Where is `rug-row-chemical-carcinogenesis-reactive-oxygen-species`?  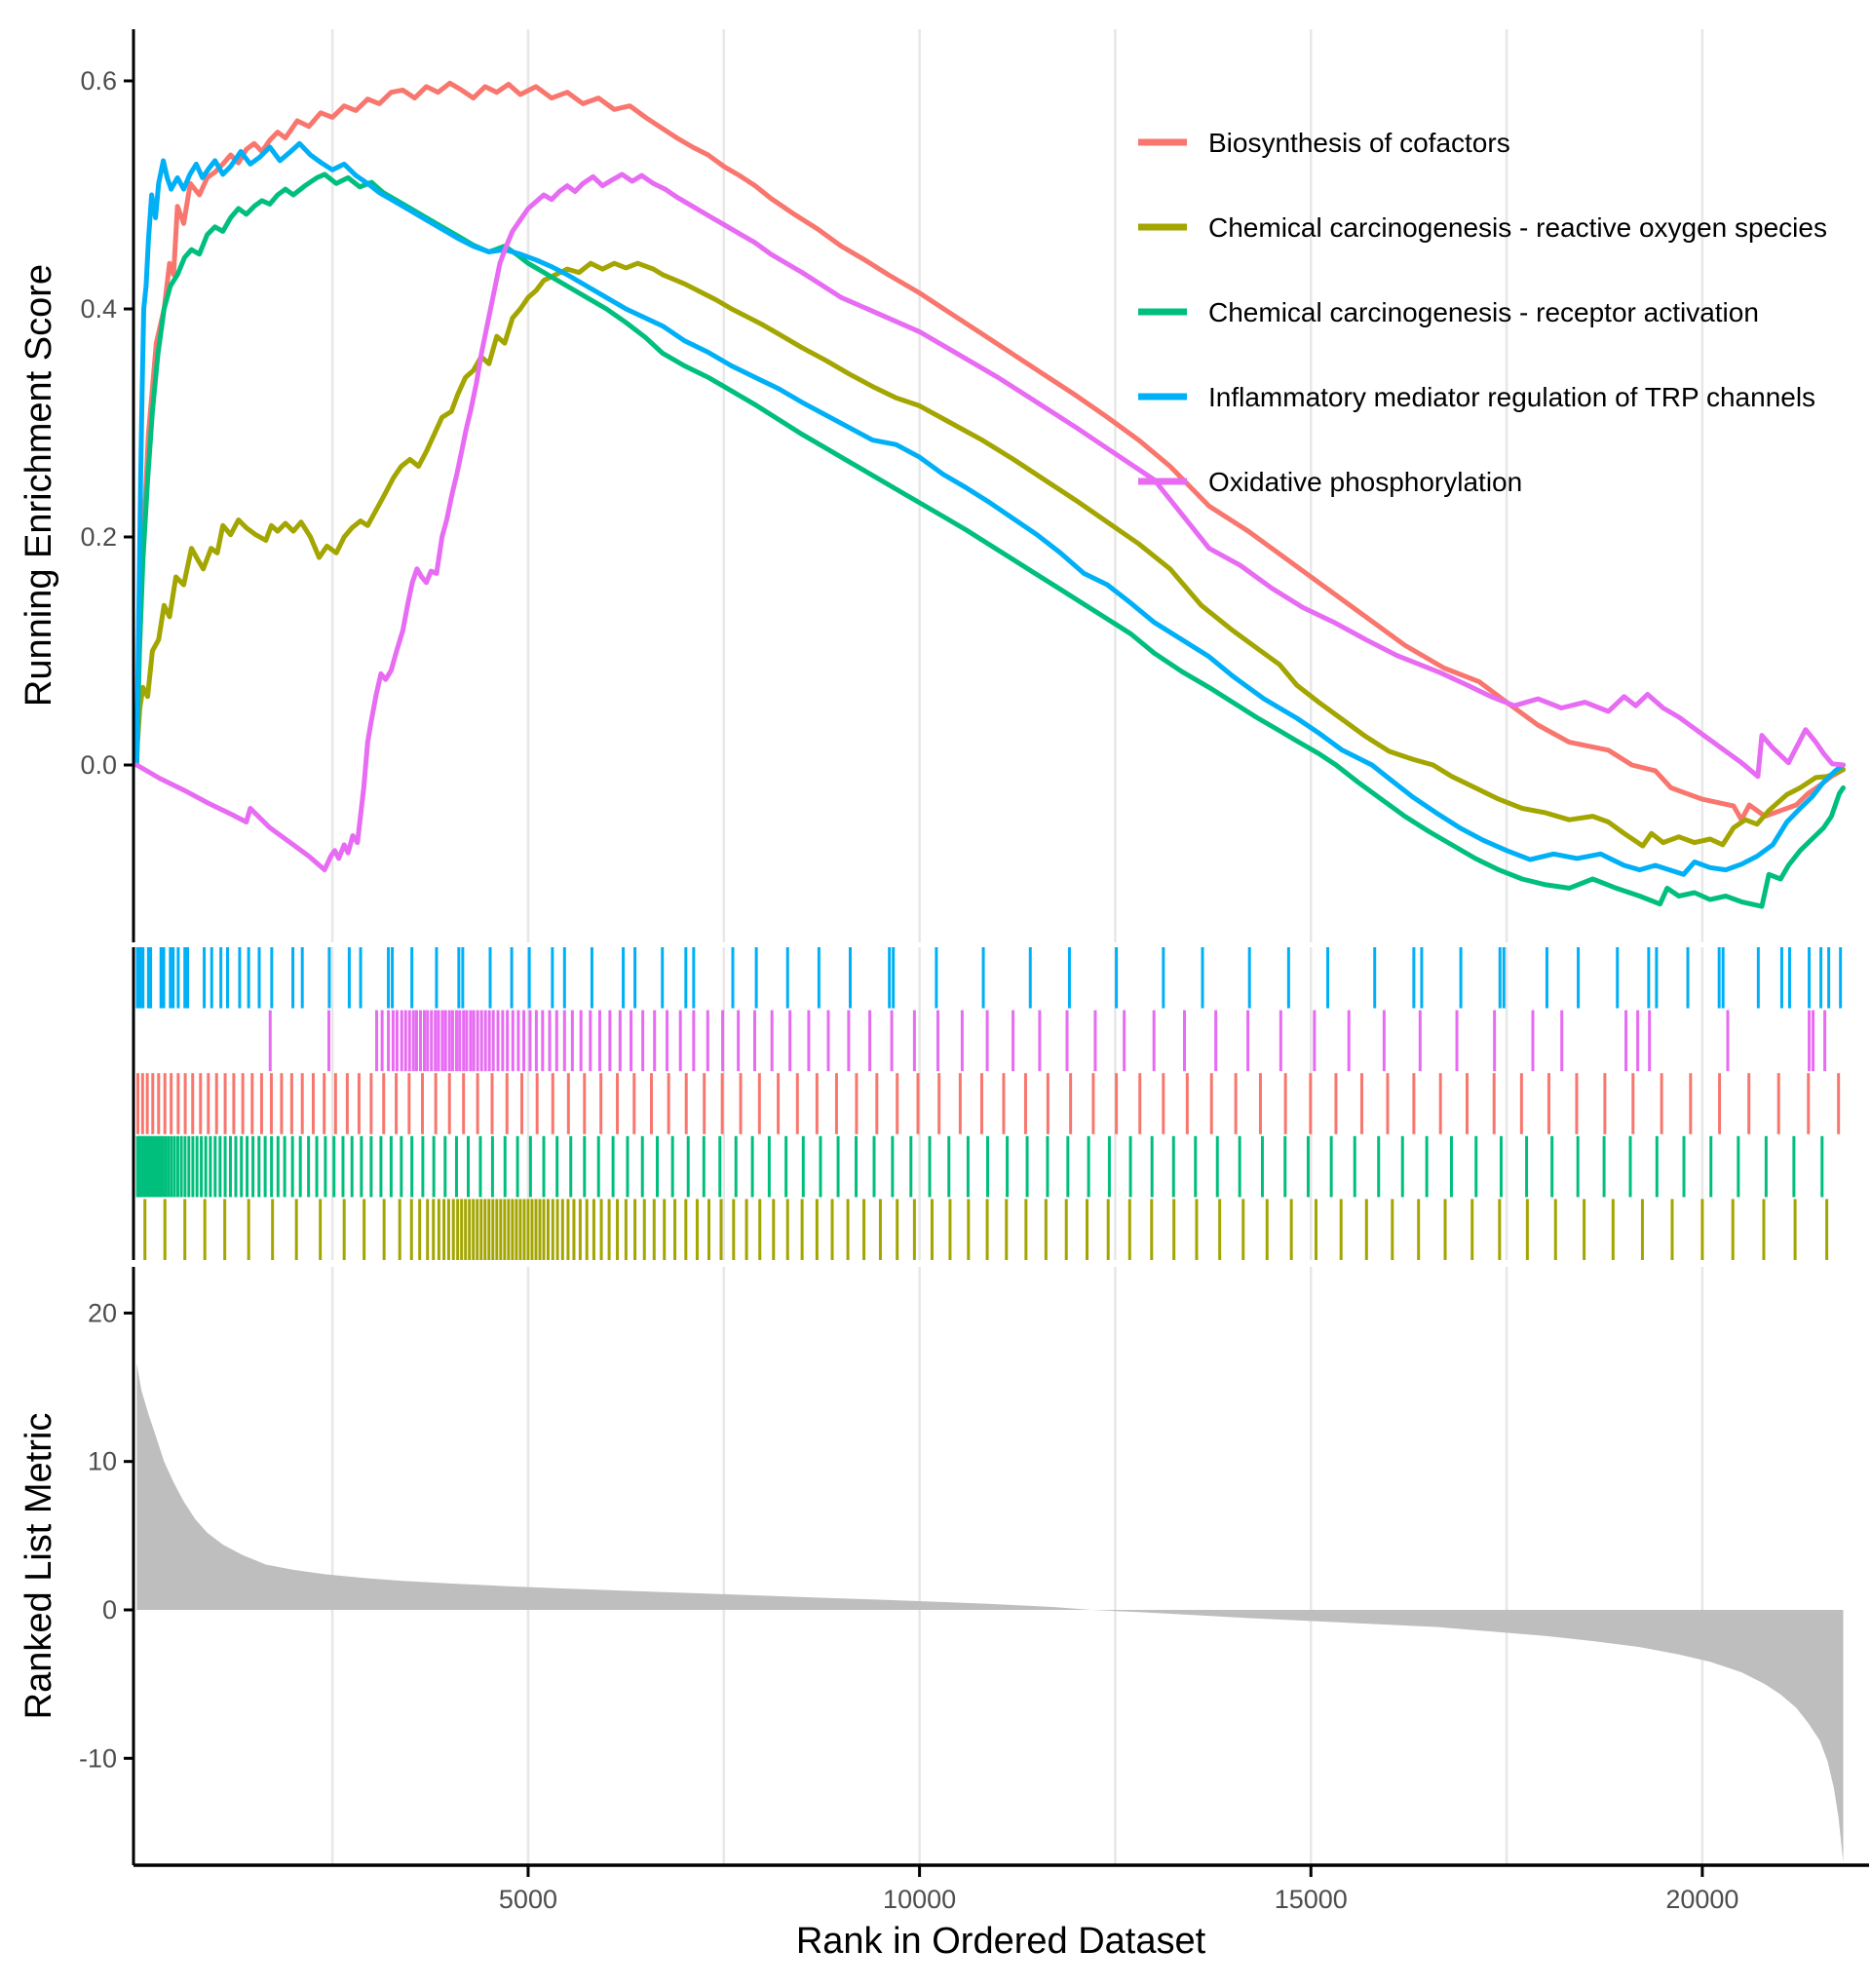 rug-row-chemical-carcinogenesis-reactive-oxygen-species is located at coordinates (986, 1229).